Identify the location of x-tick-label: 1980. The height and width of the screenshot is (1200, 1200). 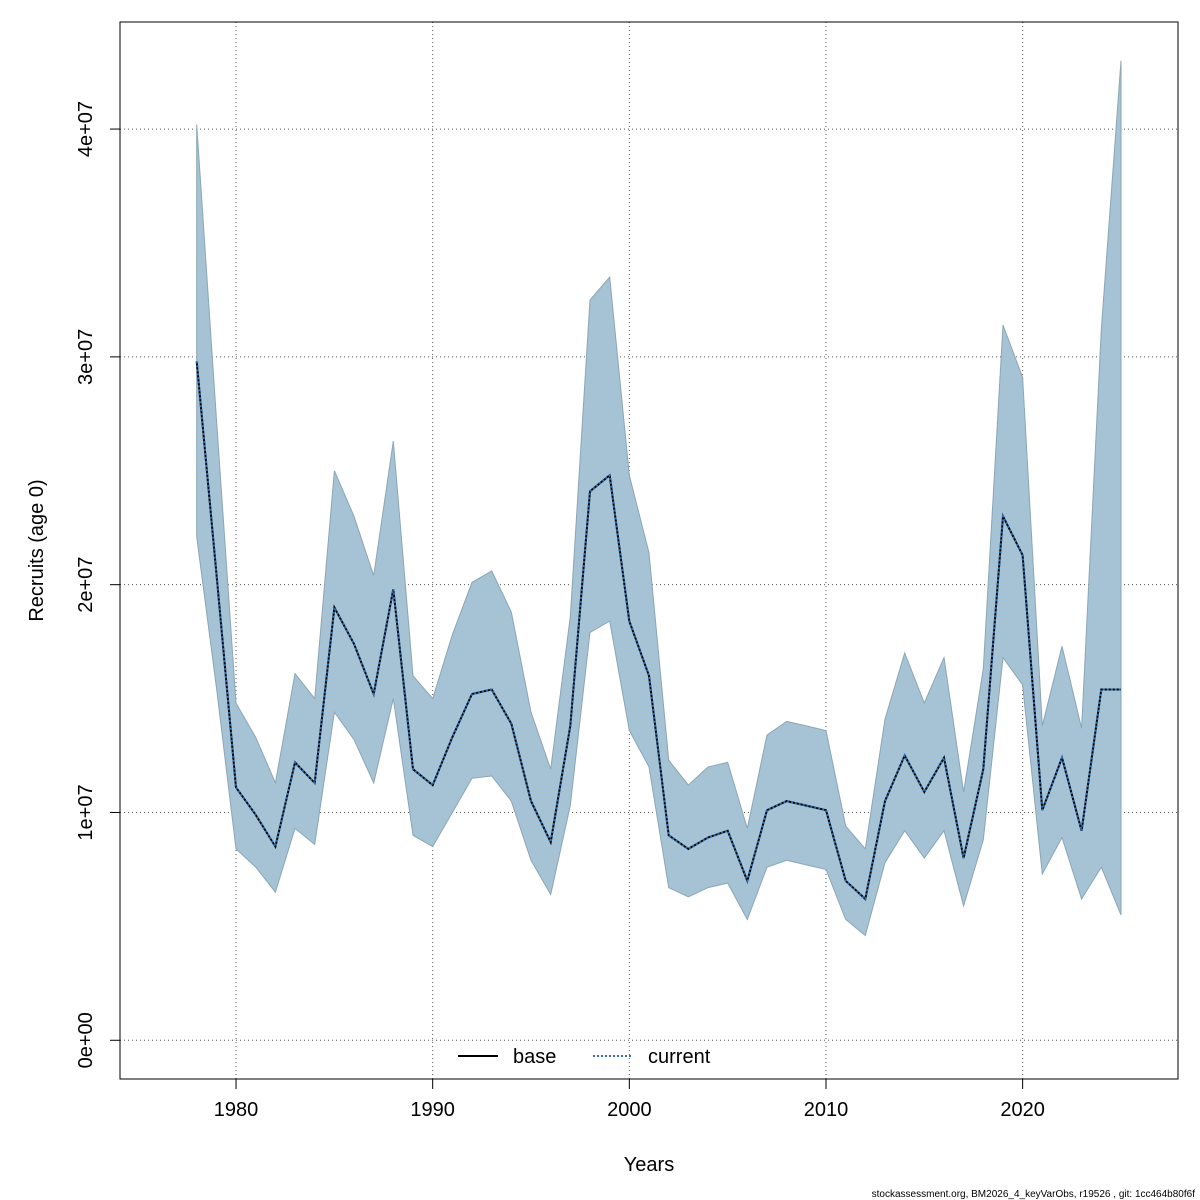
(236, 1110).